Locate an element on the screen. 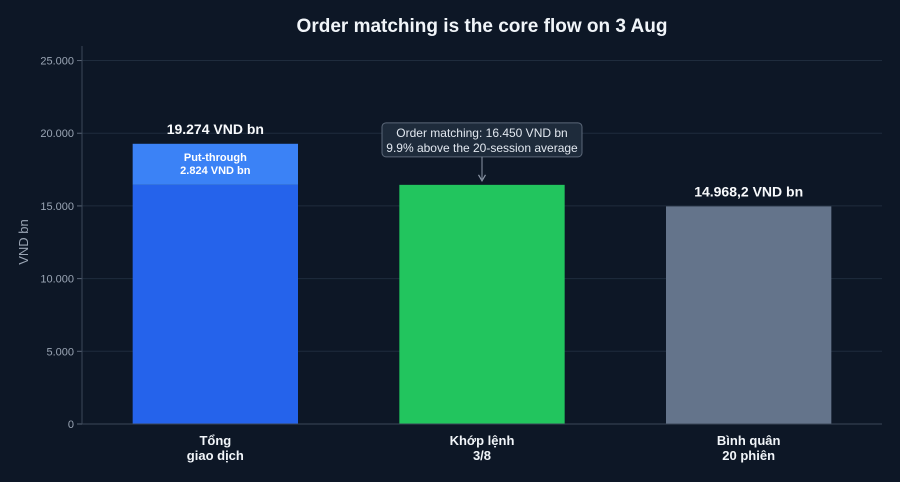 The height and width of the screenshot is (482, 900). y-tick-label: 20.000 is located at coordinates (57, 134).